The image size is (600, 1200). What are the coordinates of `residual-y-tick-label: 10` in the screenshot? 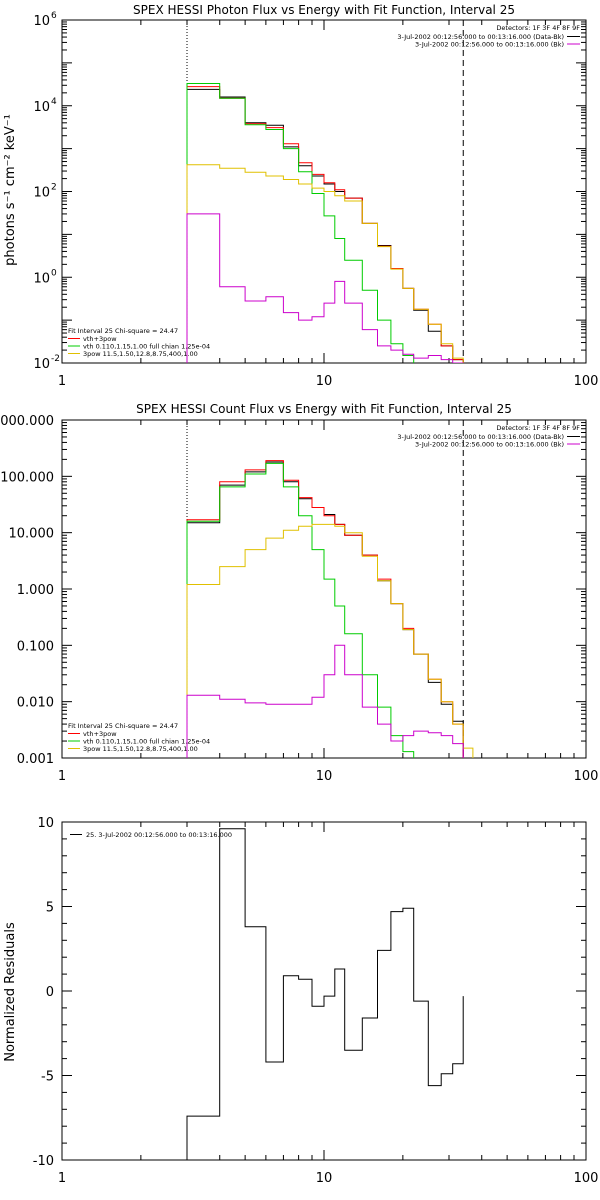 It's located at (45, 823).